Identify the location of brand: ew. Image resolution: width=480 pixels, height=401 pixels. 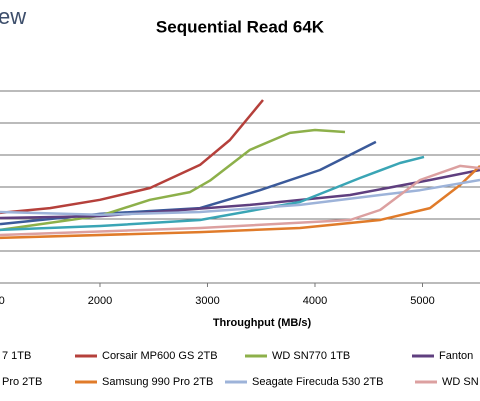
(13, 16).